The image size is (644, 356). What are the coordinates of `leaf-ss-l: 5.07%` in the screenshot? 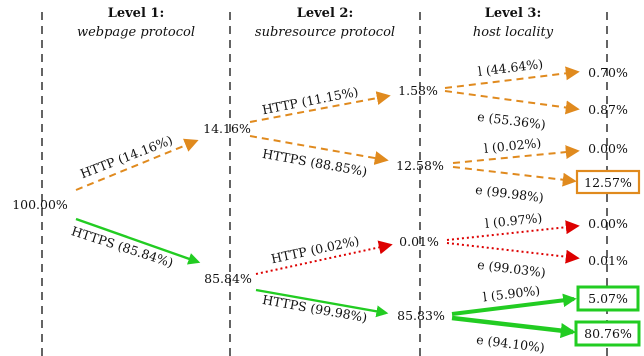 It's located at (608, 298).